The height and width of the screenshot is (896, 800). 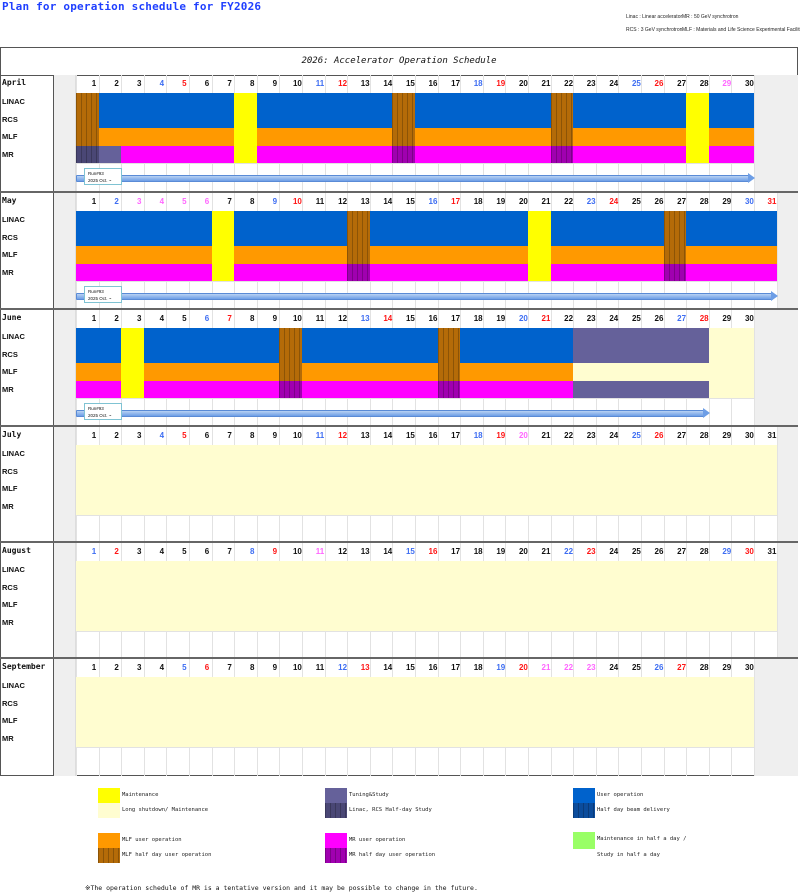 What do you see at coordinates (390, 810) in the screenshot?
I see `legend-label: Linac, RCS Half-day Study` at bounding box center [390, 810].